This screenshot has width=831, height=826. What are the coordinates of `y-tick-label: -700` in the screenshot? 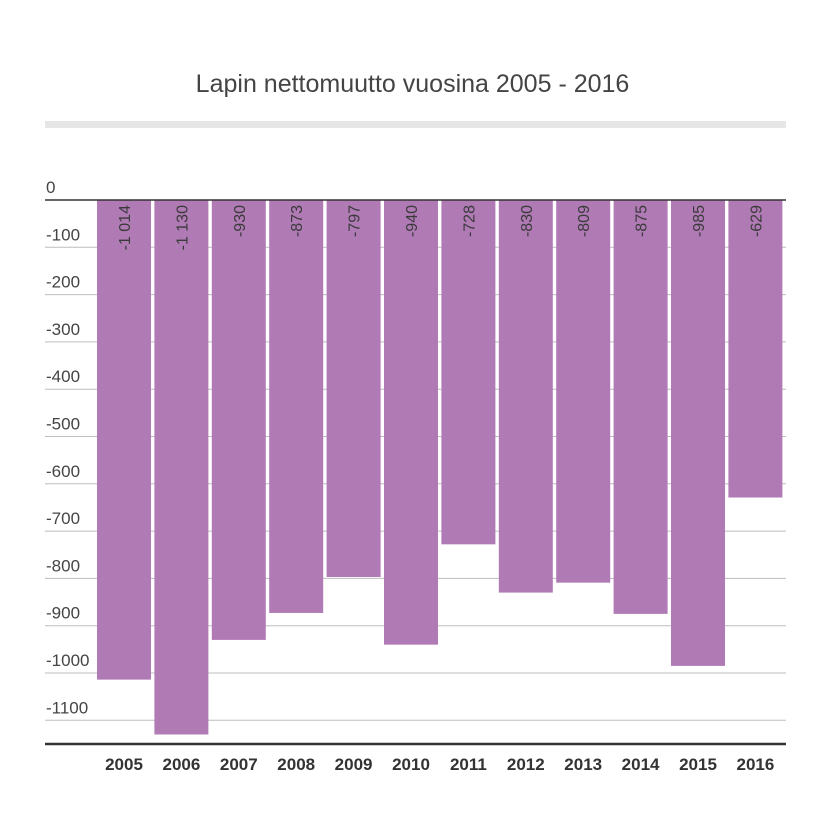 It's located at (63, 518).